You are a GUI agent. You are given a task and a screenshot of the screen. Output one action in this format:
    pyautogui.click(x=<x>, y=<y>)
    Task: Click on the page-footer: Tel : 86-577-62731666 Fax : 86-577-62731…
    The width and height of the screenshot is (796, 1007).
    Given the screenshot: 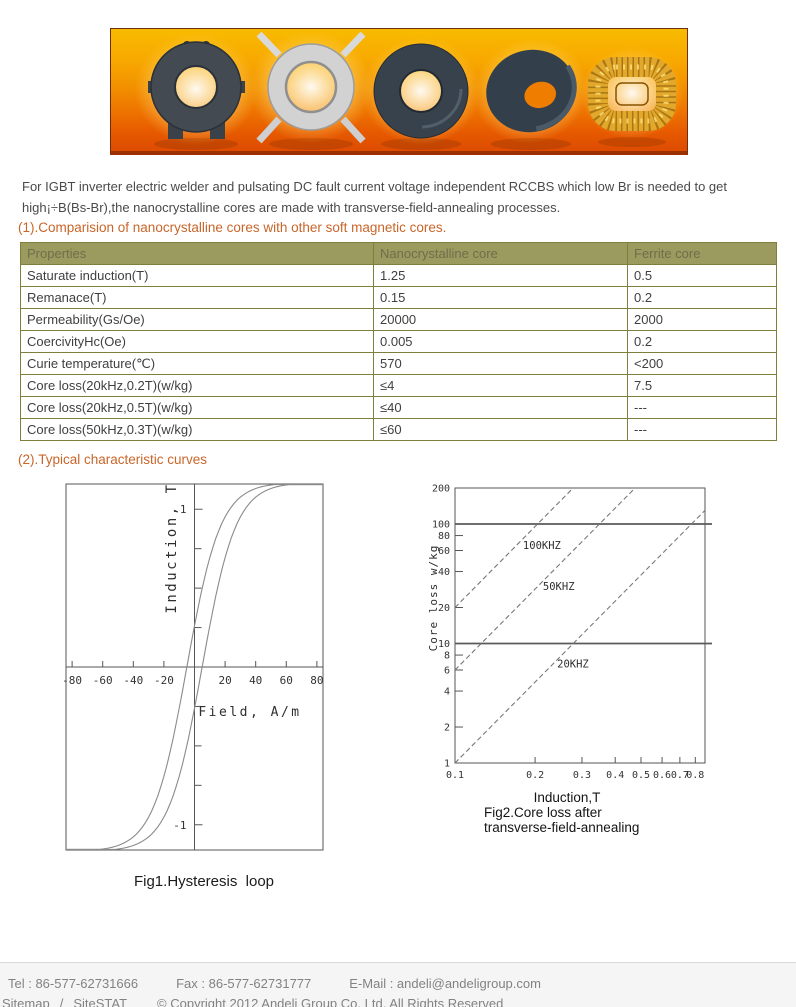 What is the action you would take?
    pyautogui.click(x=398, y=984)
    